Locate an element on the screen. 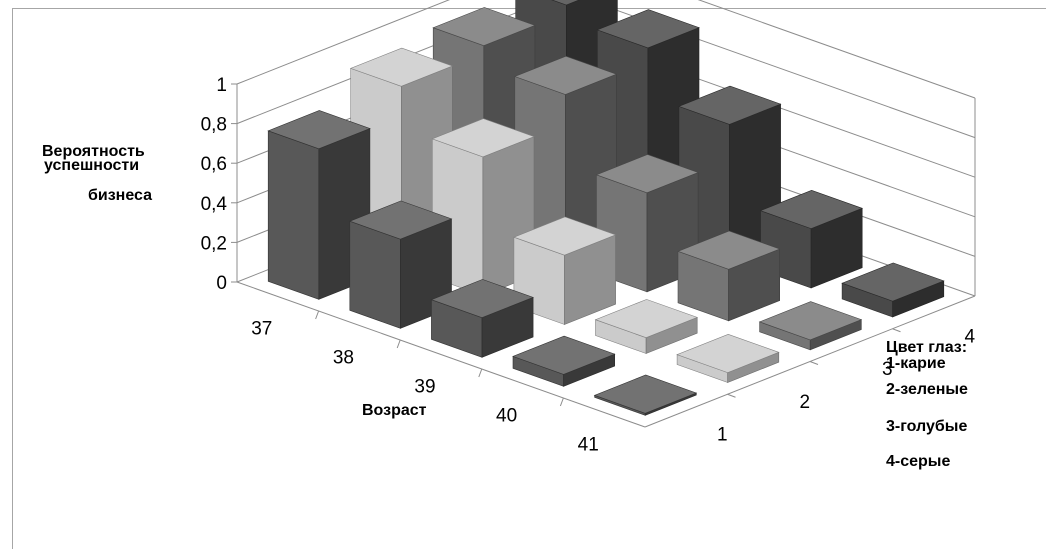  x-axis-title: Возраст is located at coordinates (394, 410).